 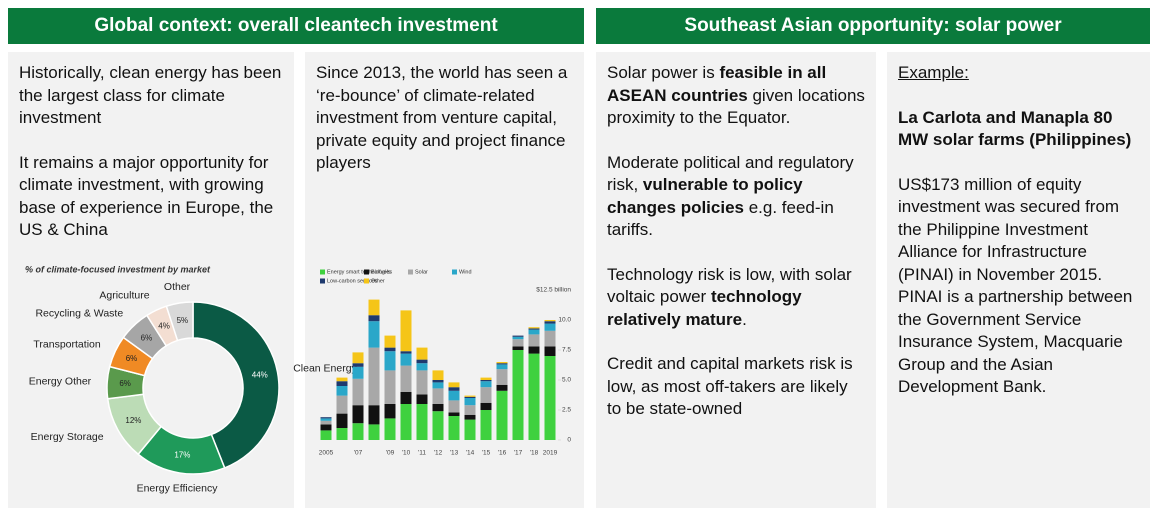 I want to click on legend-label: Biofuels, so click(x=381, y=272).